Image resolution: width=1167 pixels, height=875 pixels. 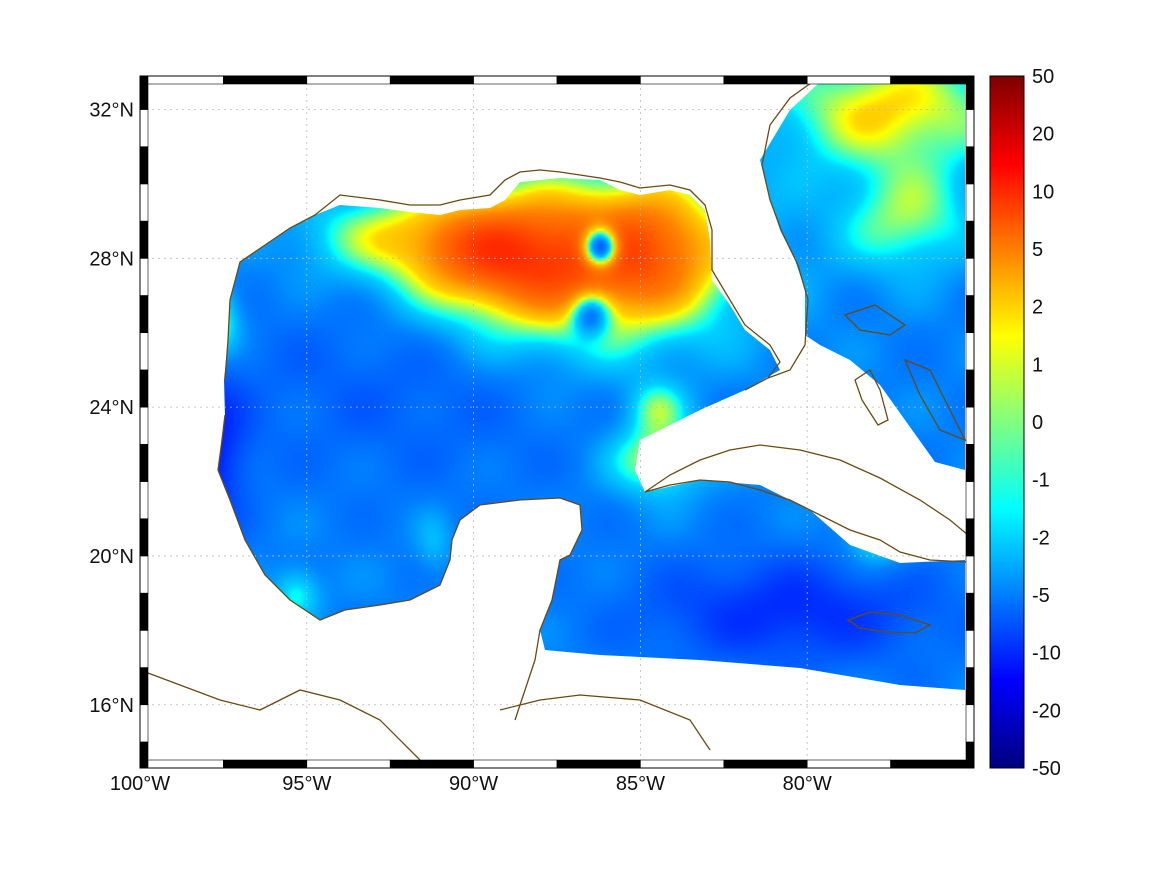 What do you see at coordinates (790, 228) in the screenshot?
I see `florida-atlantic-coast` at bounding box center [790, 228].